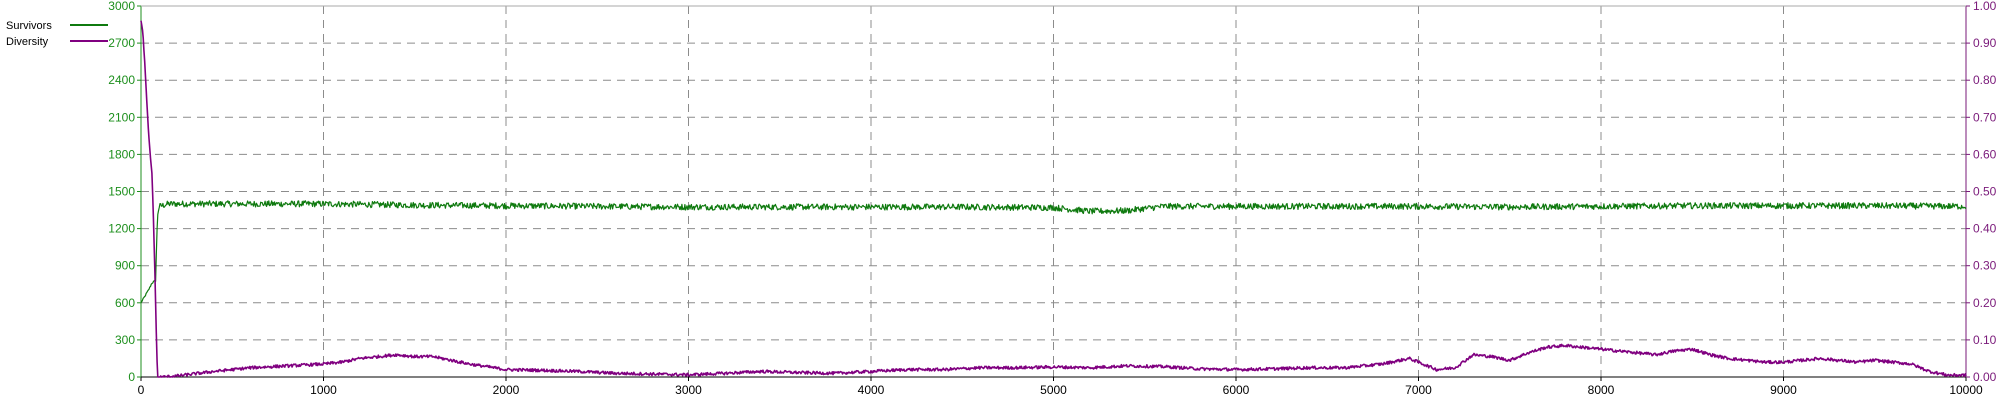 Image resolution: width=2000 pixels, height=400 pixels. Describe the element at coordinates (125, 266) in the screenshot. I see `y-left-tick-label: 900` at that location.